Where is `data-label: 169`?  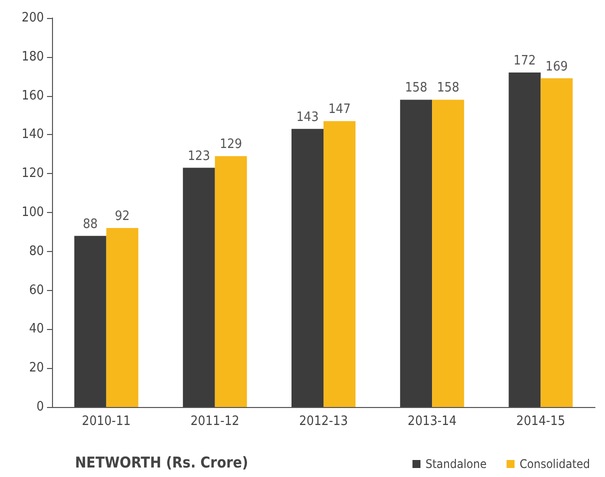
data-label: 169 is located at coordinates (557, 66).